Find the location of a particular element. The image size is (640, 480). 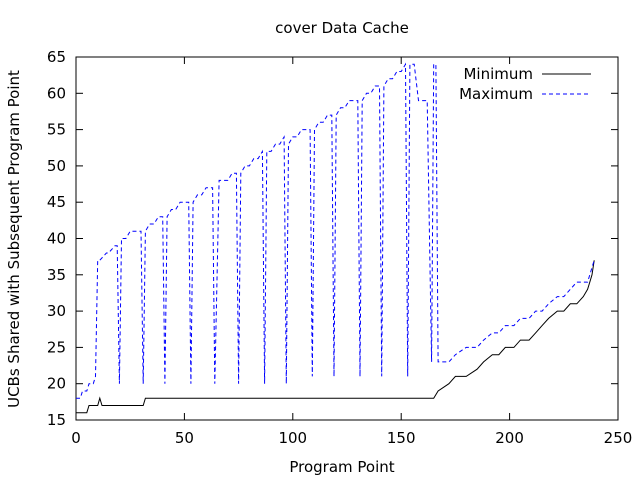

y-tick-label: 25 is located at coordinates (56, 347).